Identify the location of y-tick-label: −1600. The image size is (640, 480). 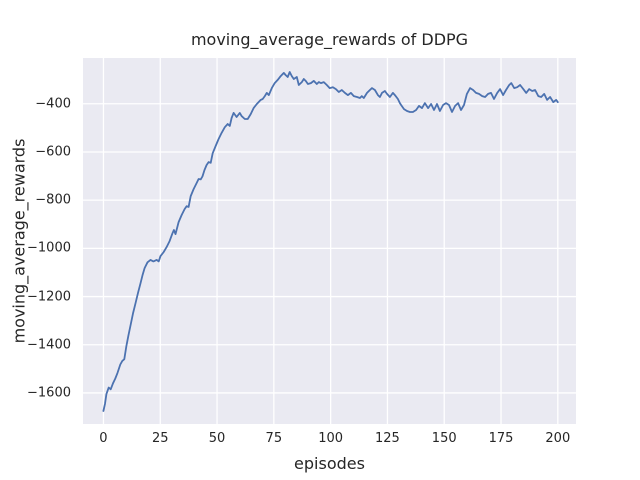
(49, 393).